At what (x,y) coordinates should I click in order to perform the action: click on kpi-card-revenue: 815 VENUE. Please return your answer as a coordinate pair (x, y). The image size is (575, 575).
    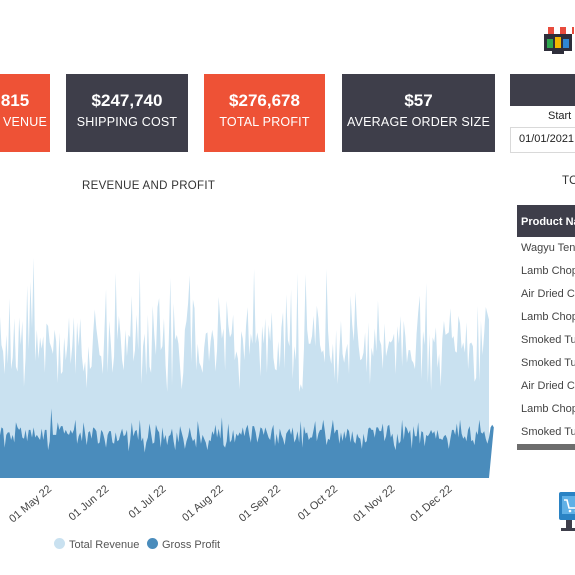
    Looking at the image, I should click on (25, 113).